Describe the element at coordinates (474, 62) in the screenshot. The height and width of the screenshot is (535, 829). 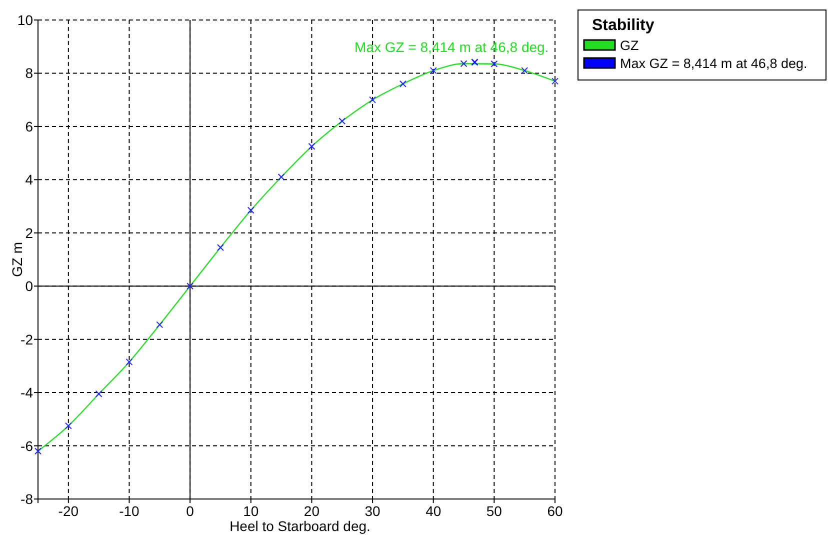
I see `point` at that location.